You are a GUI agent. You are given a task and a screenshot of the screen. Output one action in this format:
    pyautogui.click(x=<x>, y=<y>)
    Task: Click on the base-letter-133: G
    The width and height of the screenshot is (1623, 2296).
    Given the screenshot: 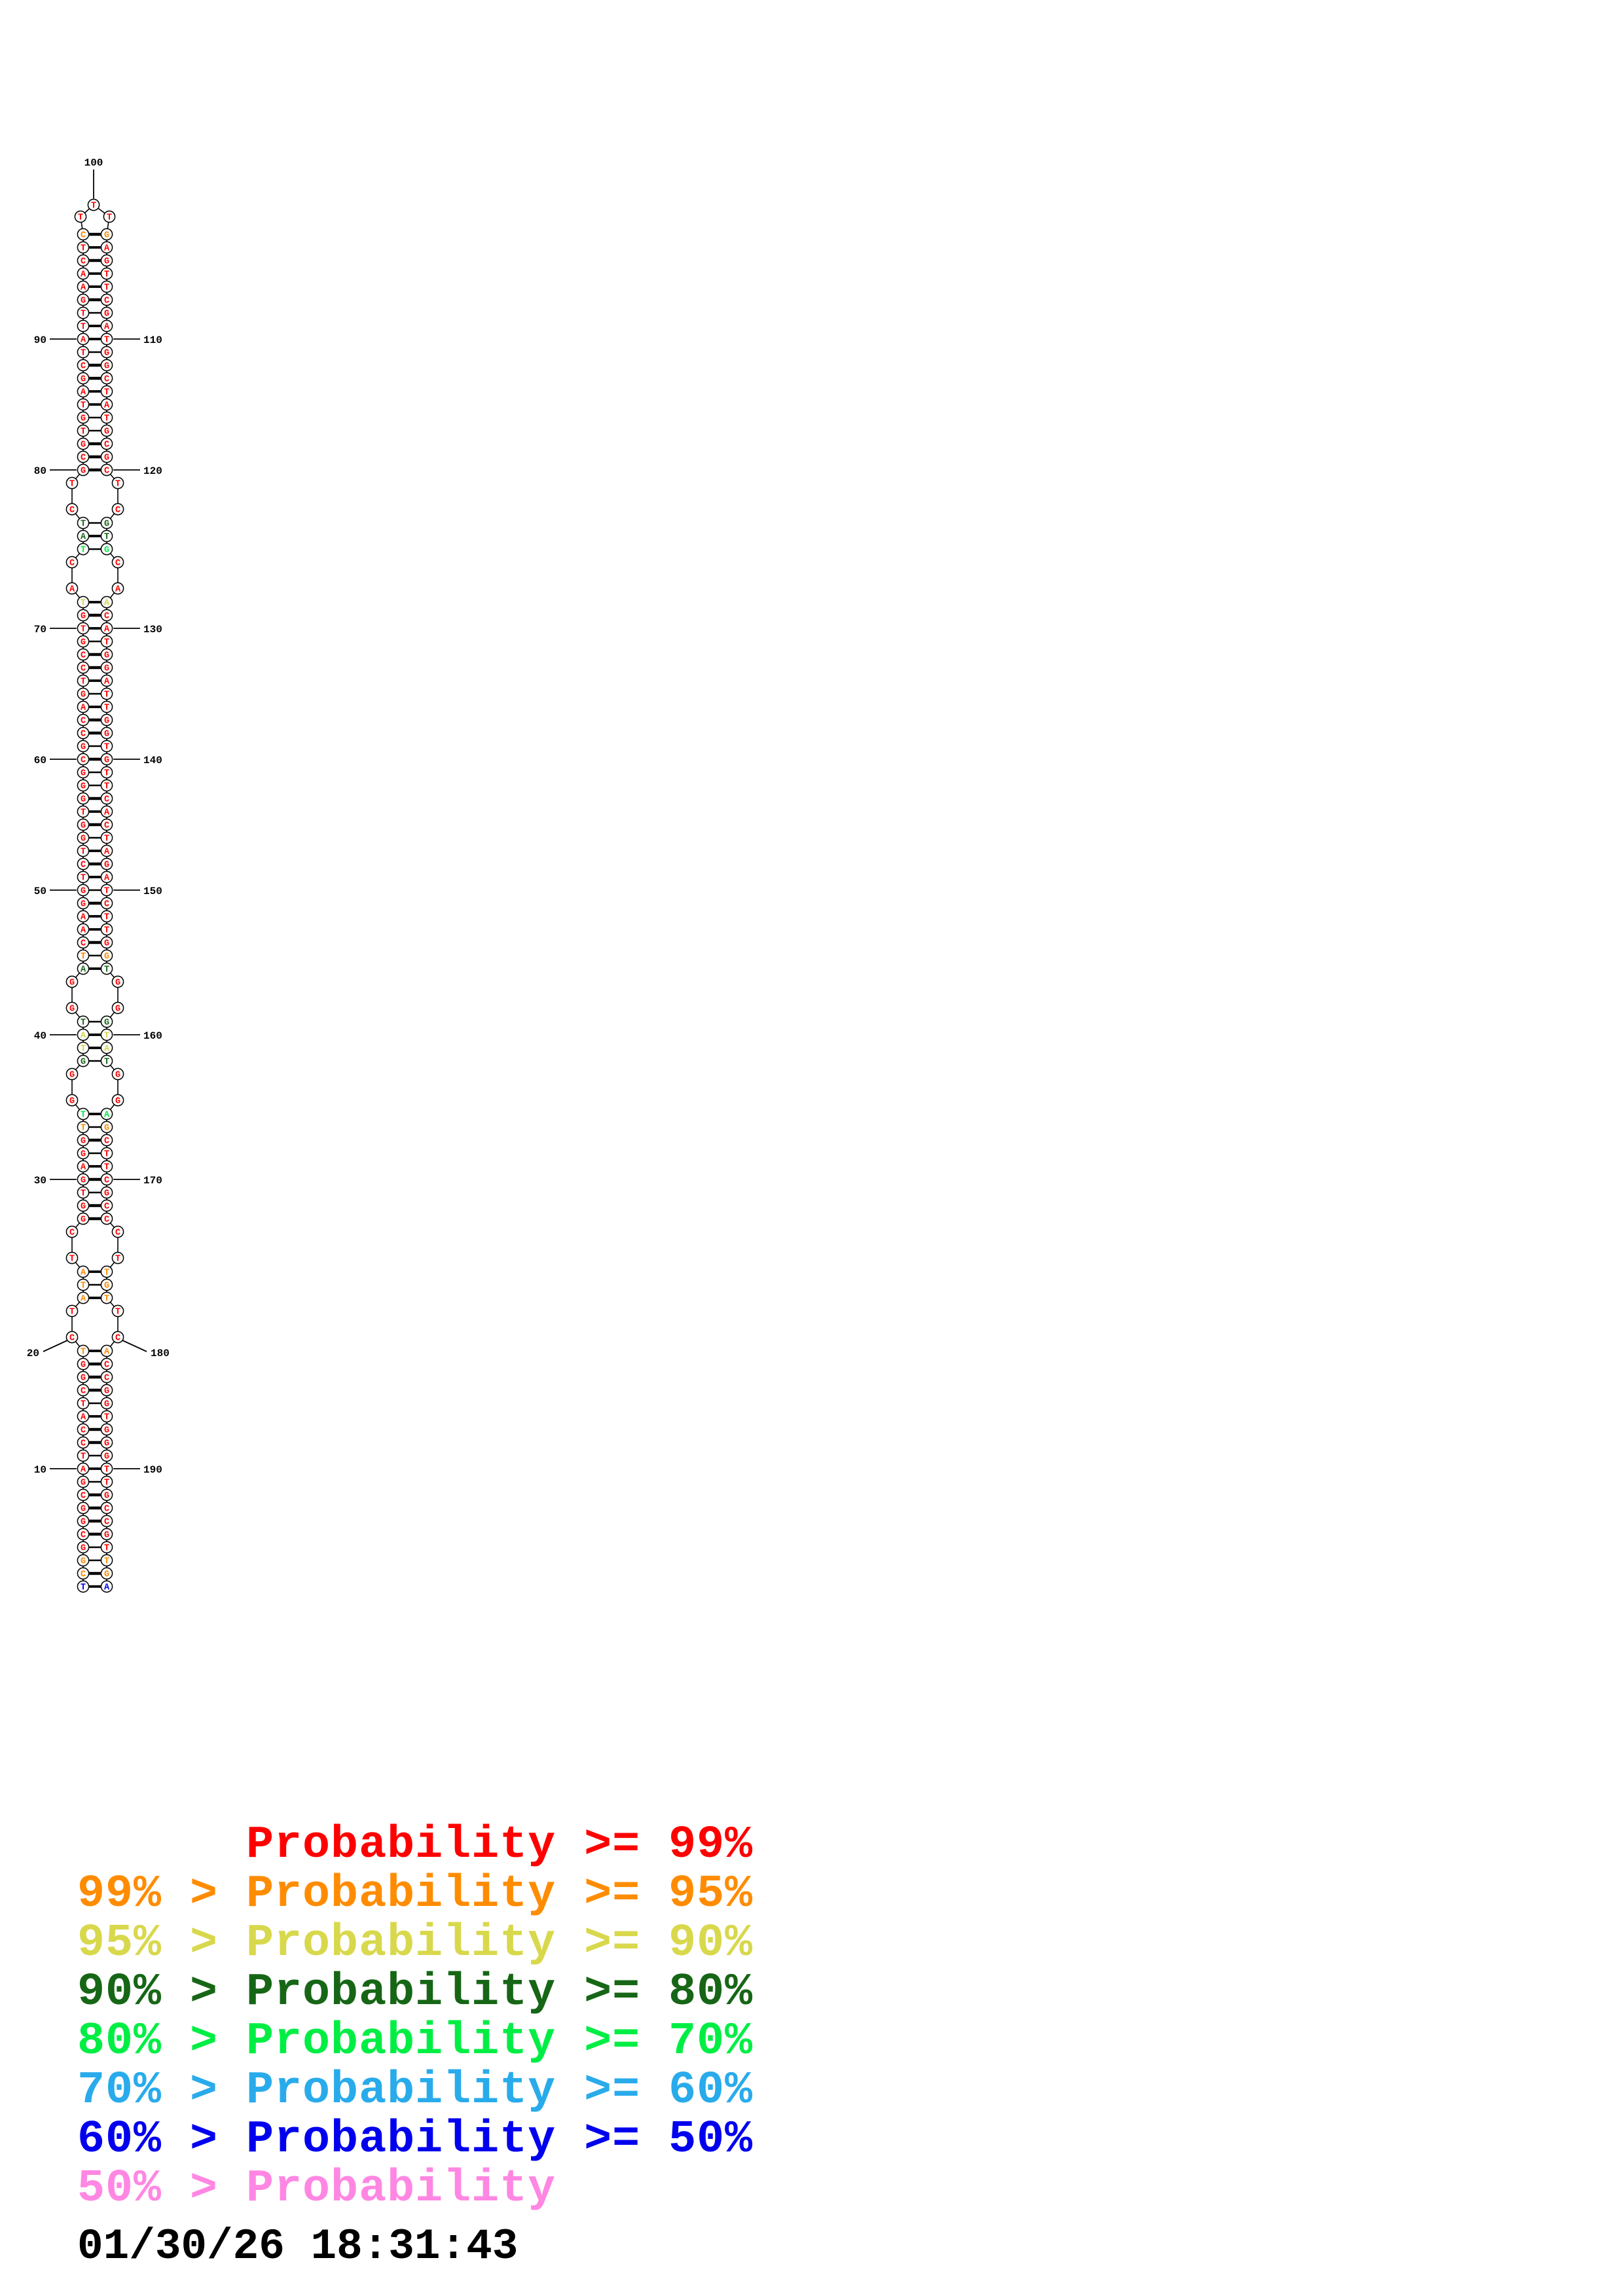 What is the action you would take?
    pyautogui.click(x=106, y=669)
    